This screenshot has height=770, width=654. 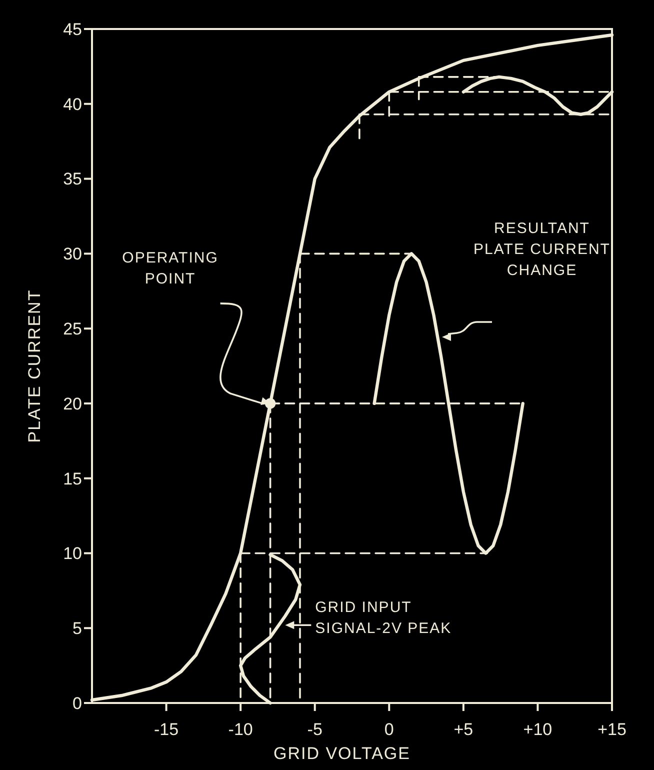 What do you see at coordinates (34, 366) in the screenshot?
I see `y-axis-title: PLATE CURRENT` at bounding box center [34, 366].